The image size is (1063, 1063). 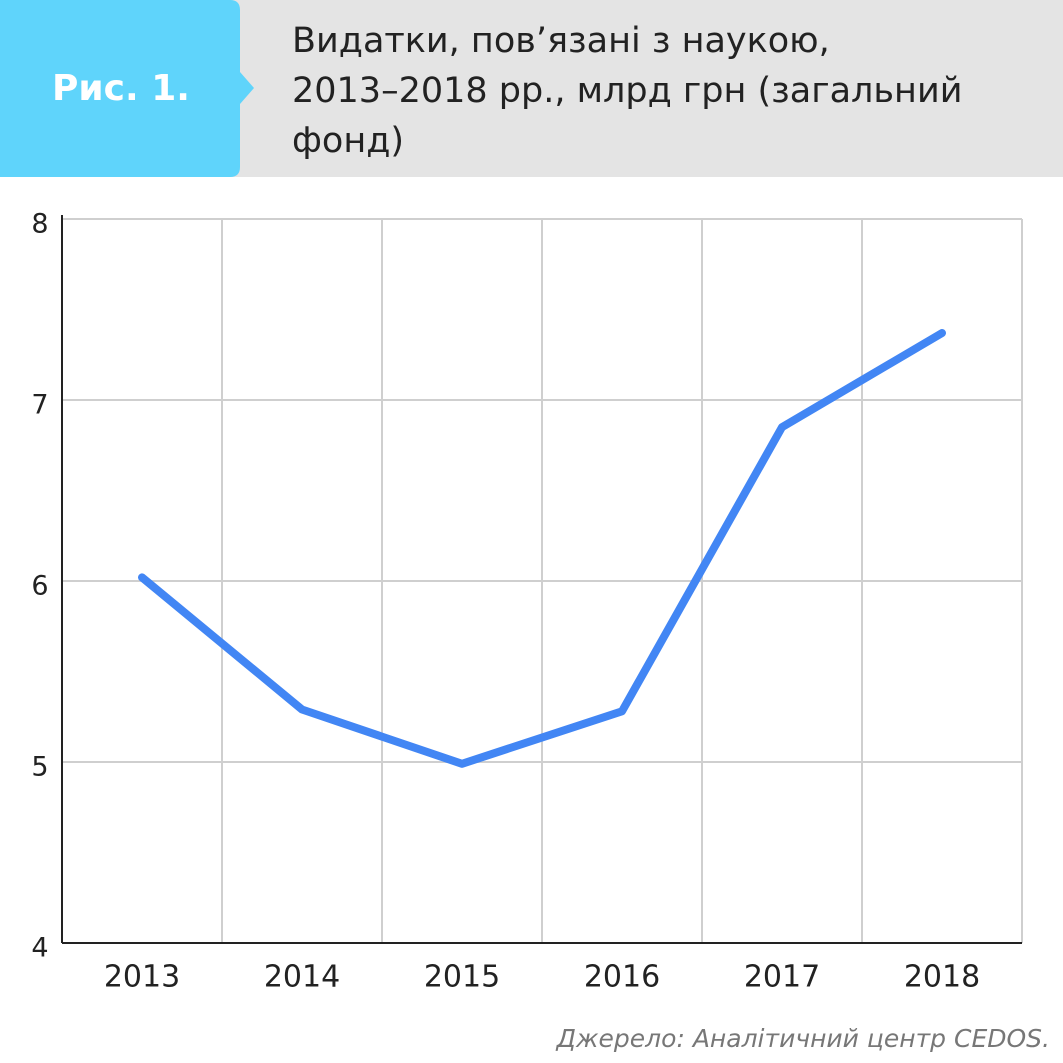 What do you see at coordinates (39, 405) in the screenshot?
I see `y-tick-label: 7` at bounding box center [39, 405].